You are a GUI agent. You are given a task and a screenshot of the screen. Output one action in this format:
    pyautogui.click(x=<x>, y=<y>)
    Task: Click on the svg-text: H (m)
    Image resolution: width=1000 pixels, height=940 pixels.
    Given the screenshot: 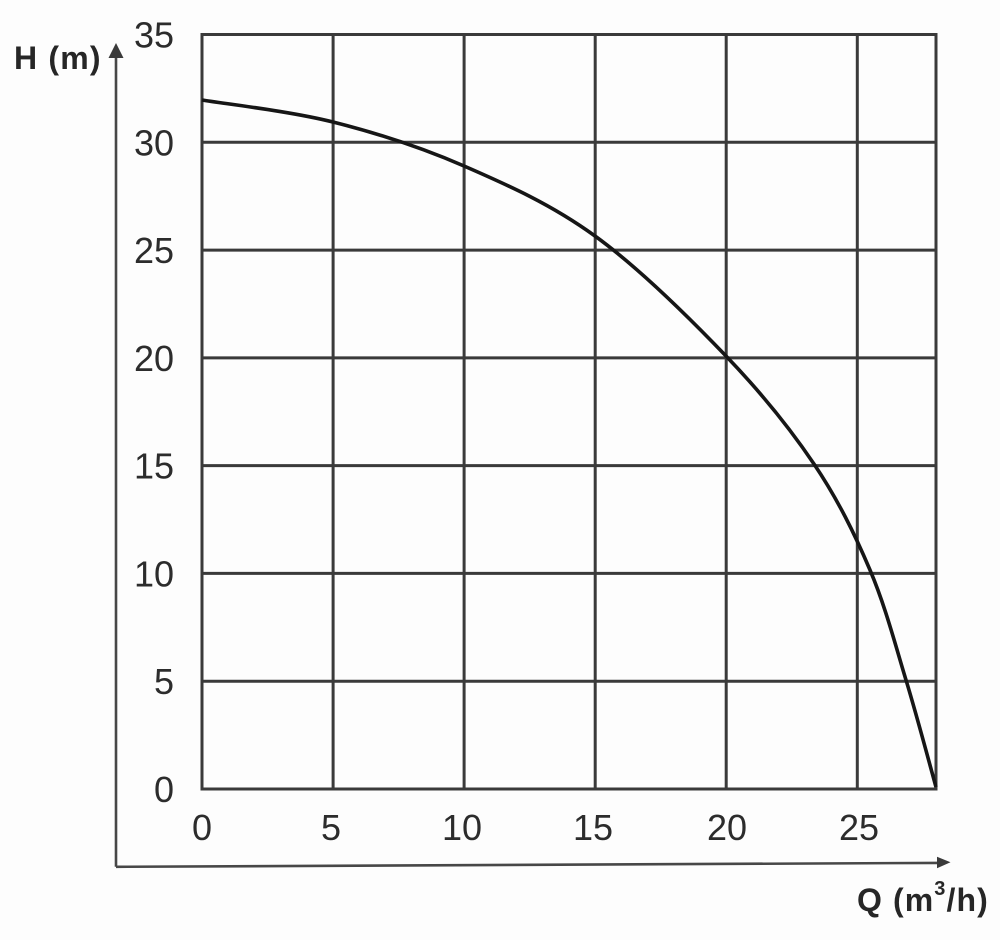 What is the action you would take?
    pyautogui.click(x=58, y=58)
    